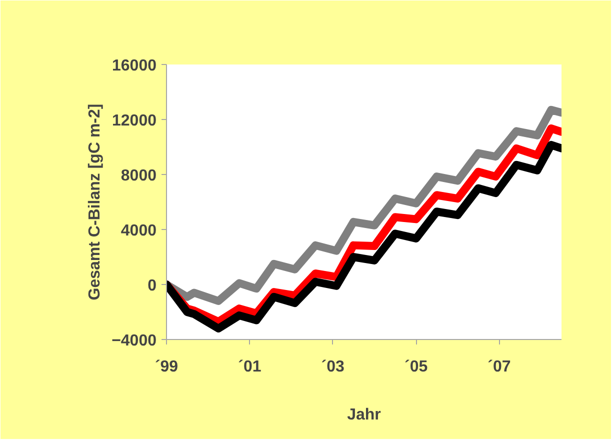 The height and width of the screenshot is (441, 613). I want to click on y-tick-label: 4000, so click(138, 231).